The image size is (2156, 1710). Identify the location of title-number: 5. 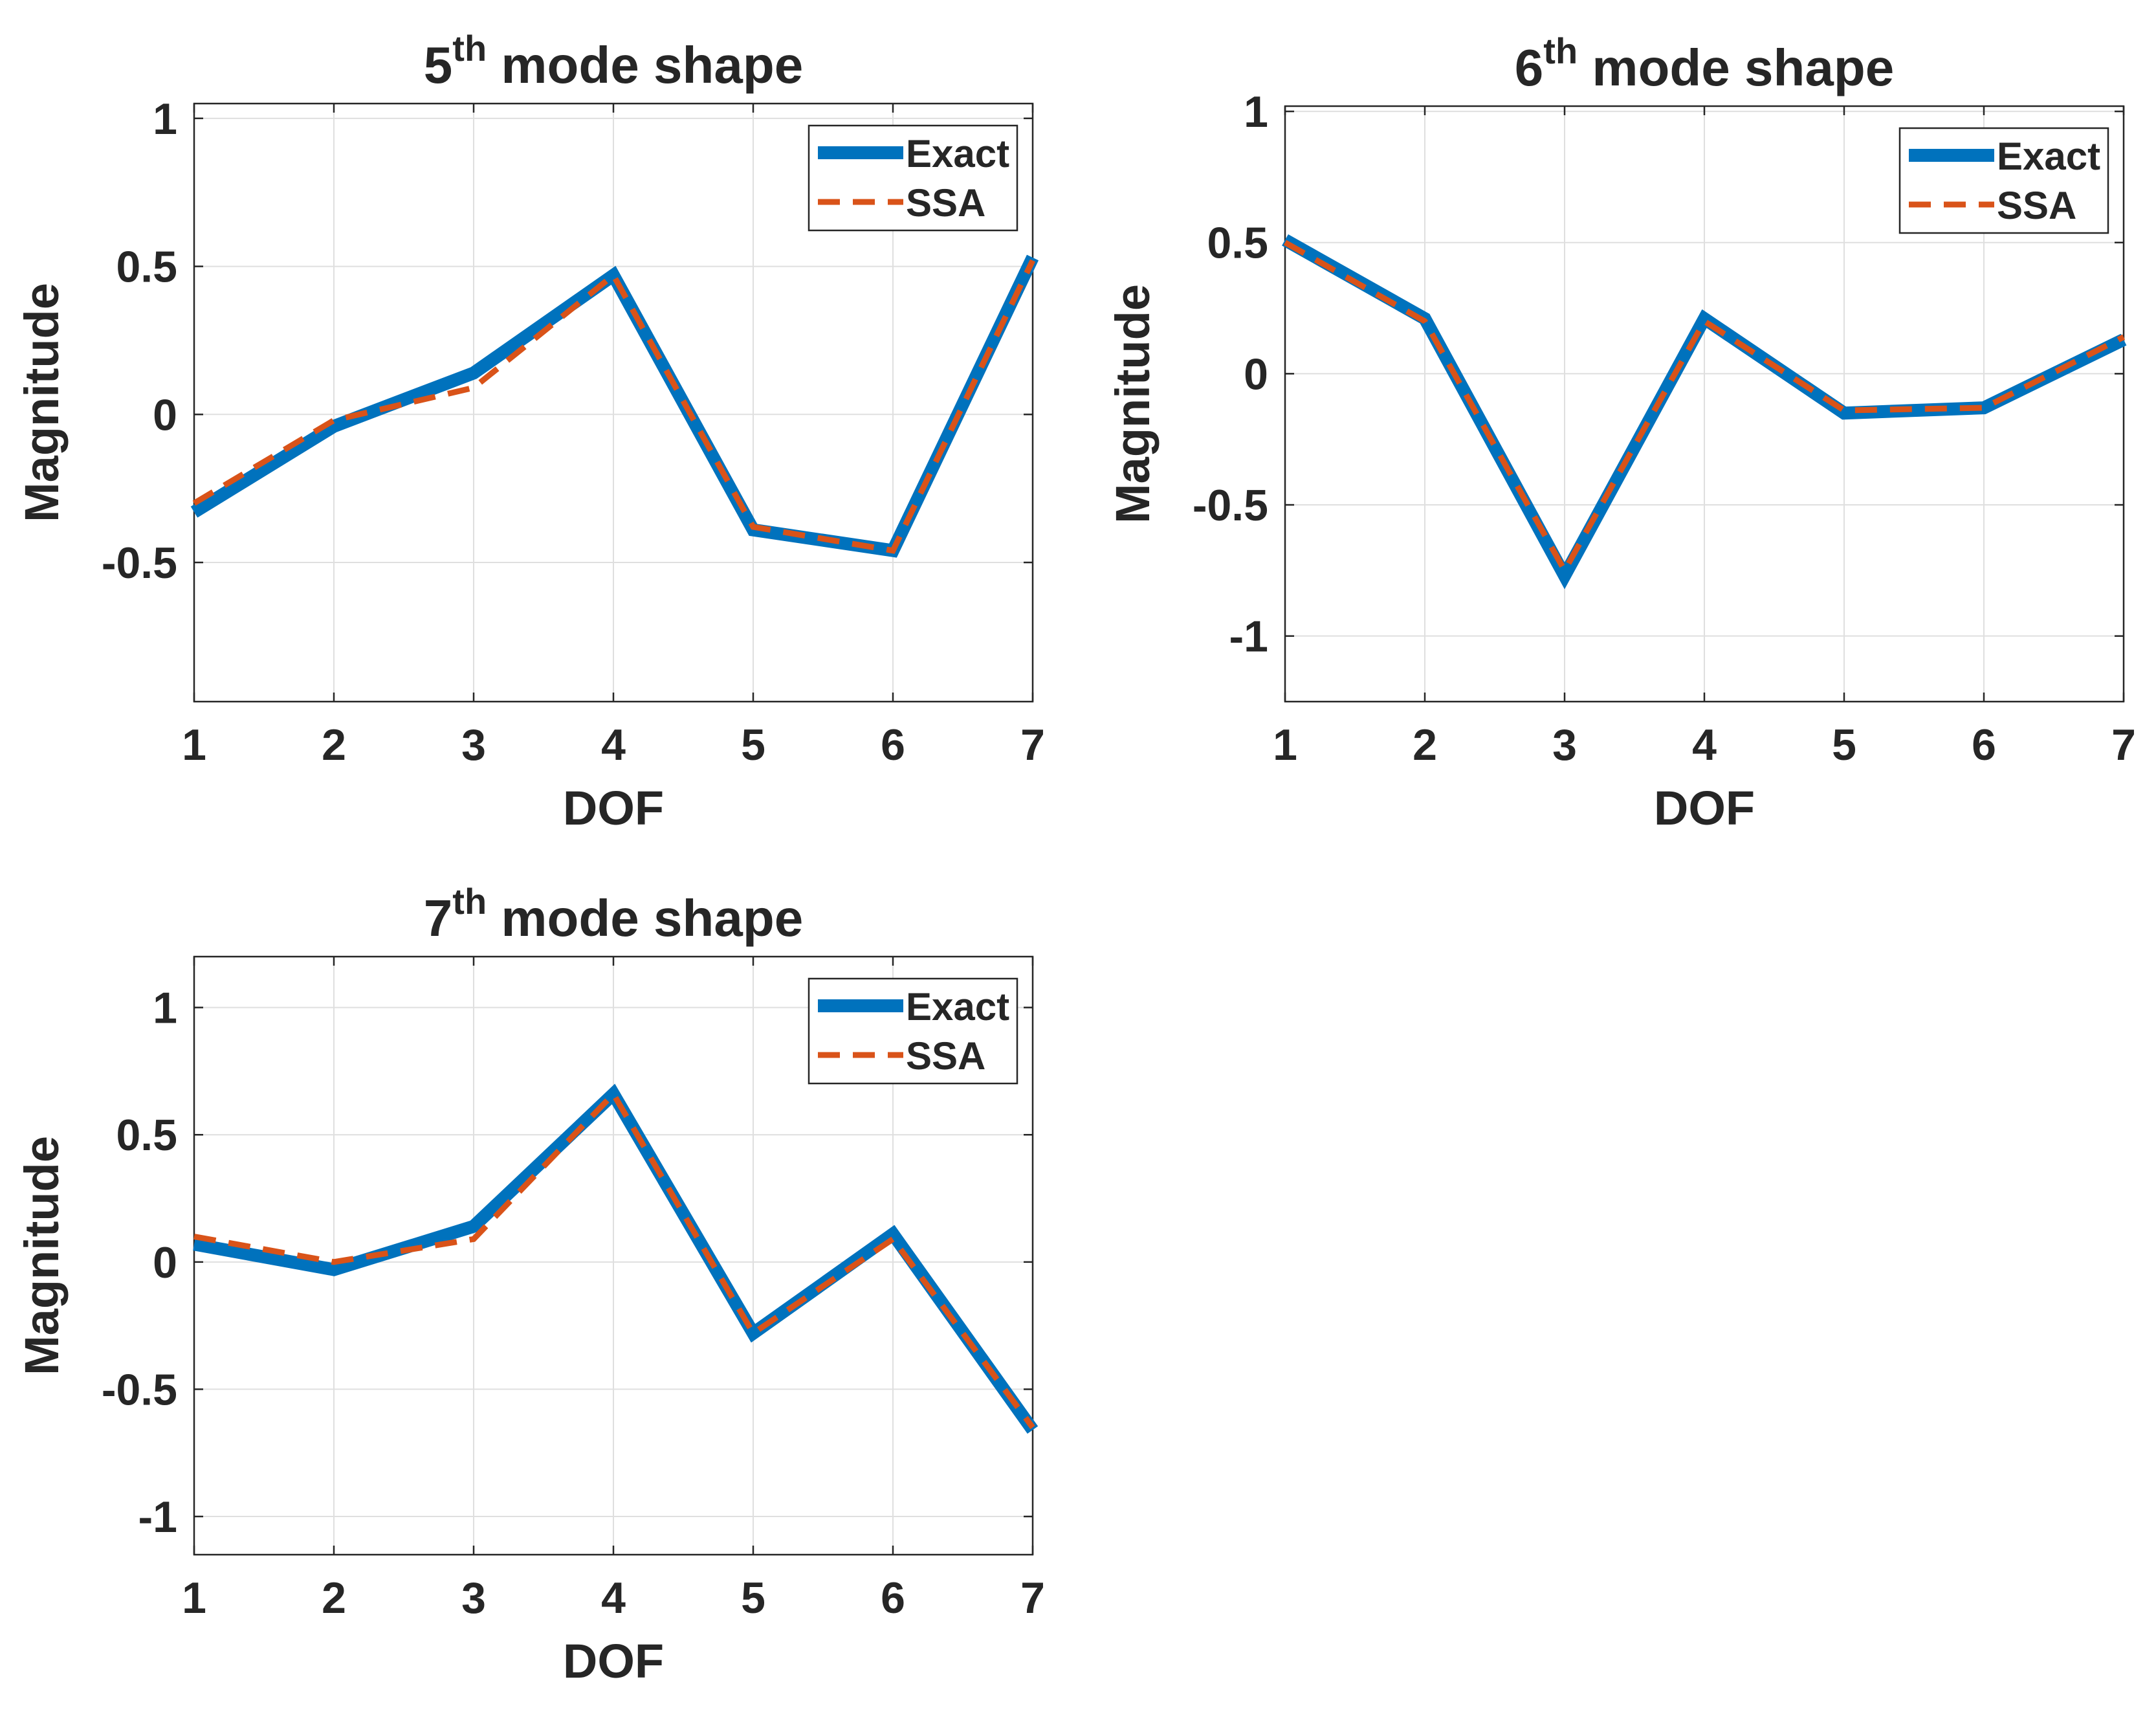
(438, 65).